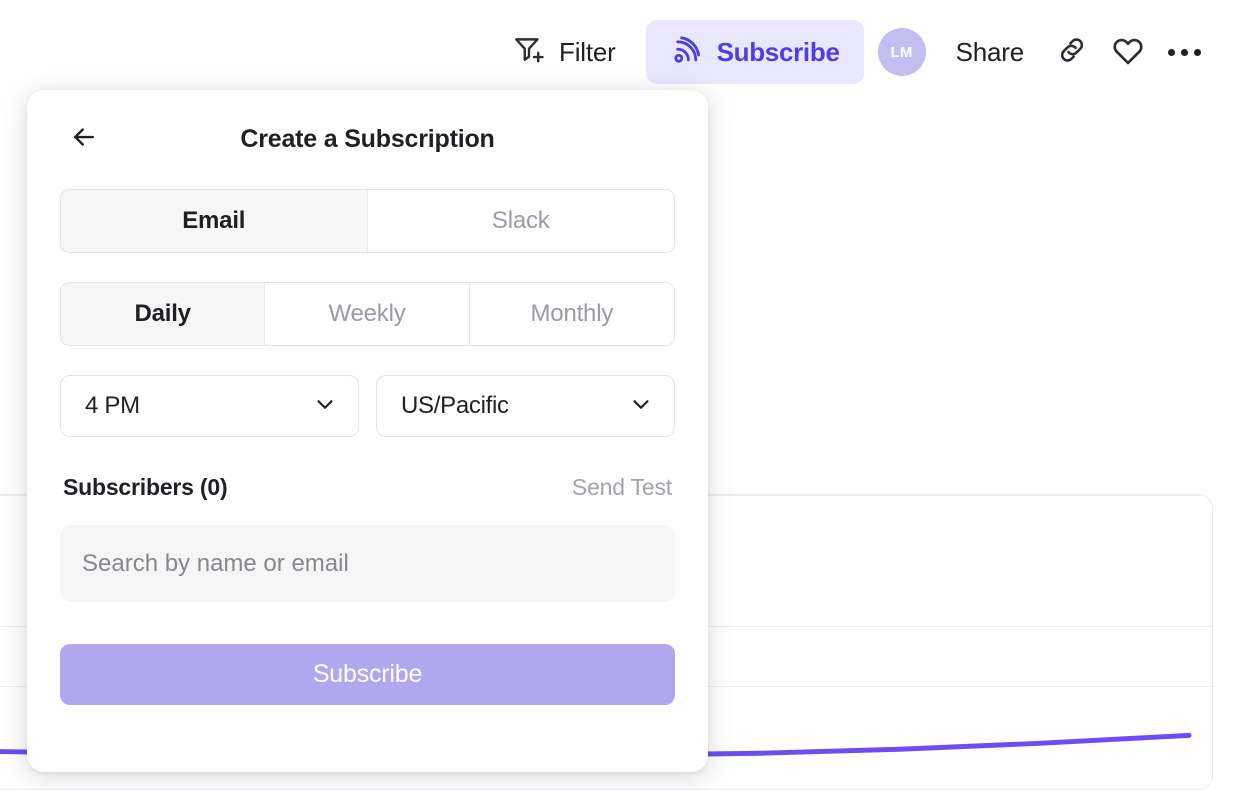 The height and width of the screenshot is (790, 1234). What do you see at coordinates (525, 406) in the screenshot?
I see `timezone-select: US/Pacific` at bounding box center [525, 406].